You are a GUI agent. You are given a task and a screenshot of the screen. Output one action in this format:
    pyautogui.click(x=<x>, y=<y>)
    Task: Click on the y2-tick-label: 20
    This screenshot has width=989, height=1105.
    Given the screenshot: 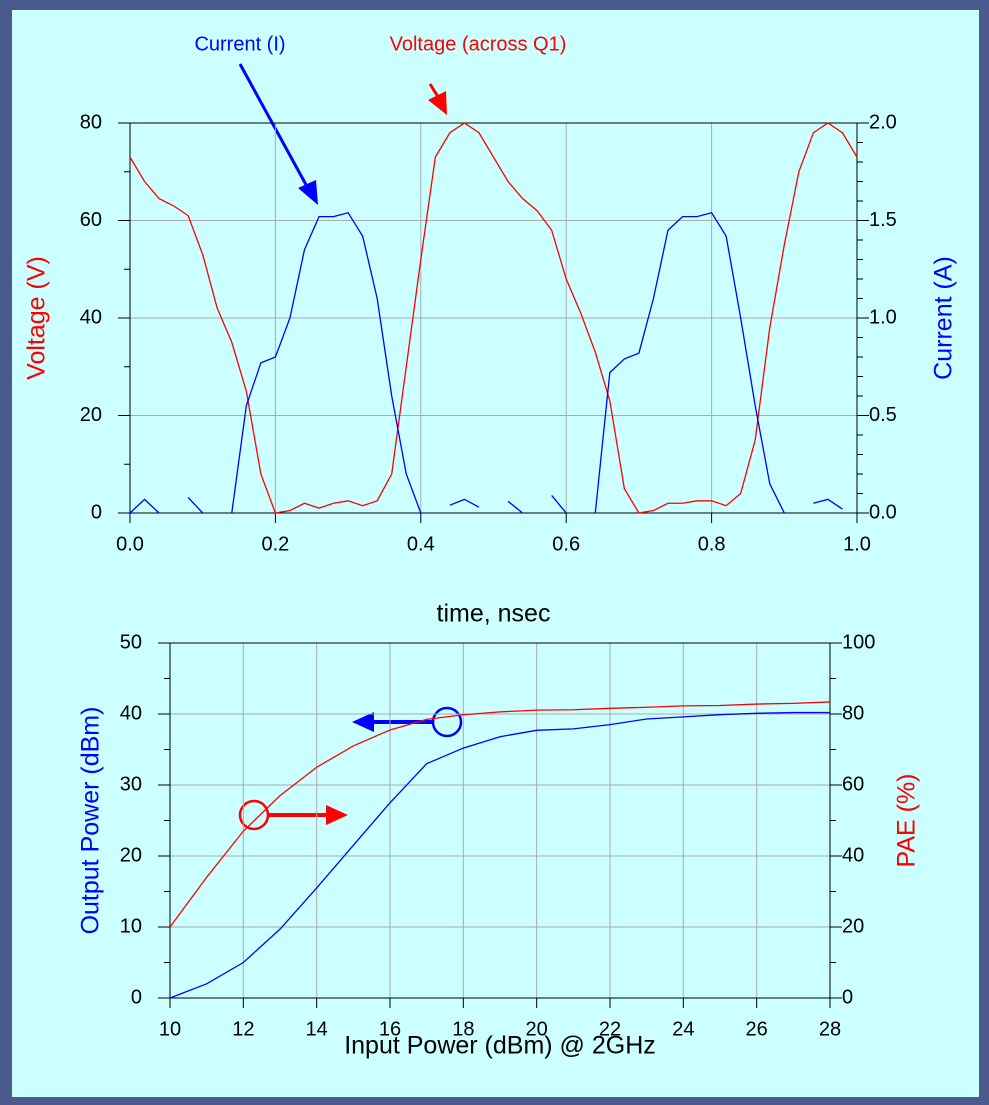 What is the action you would take?
    pyautogui.click(x=853, y=926)
    